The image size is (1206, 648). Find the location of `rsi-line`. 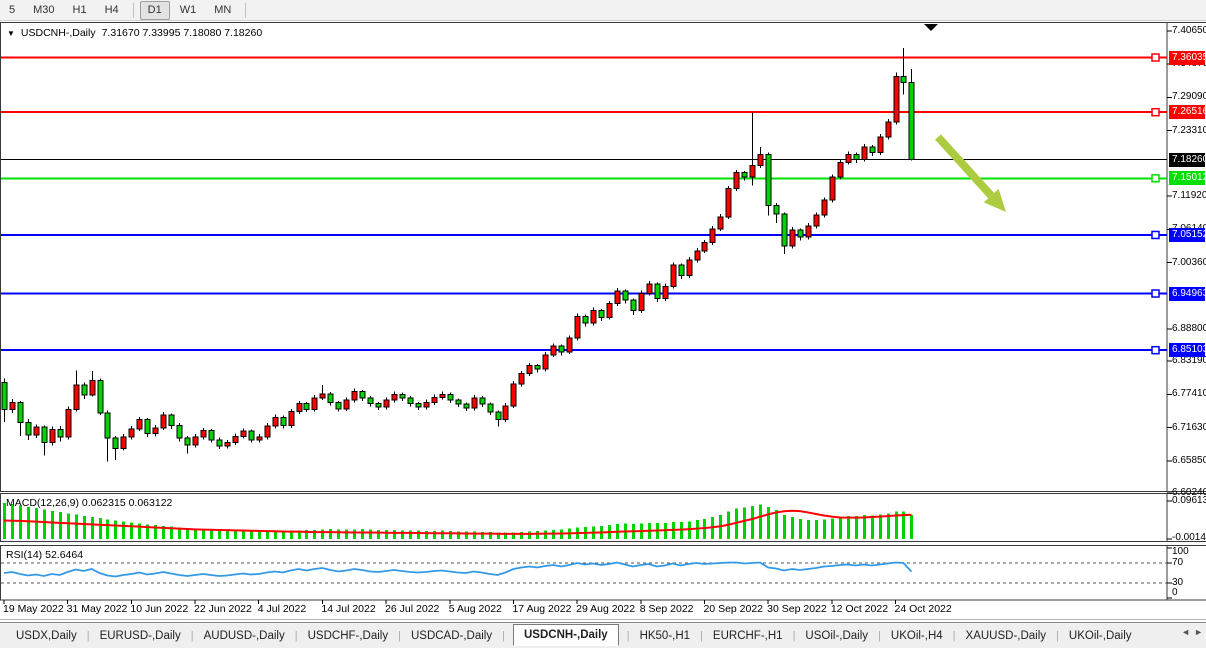

rsi-line is located at coordinates (458, 569).